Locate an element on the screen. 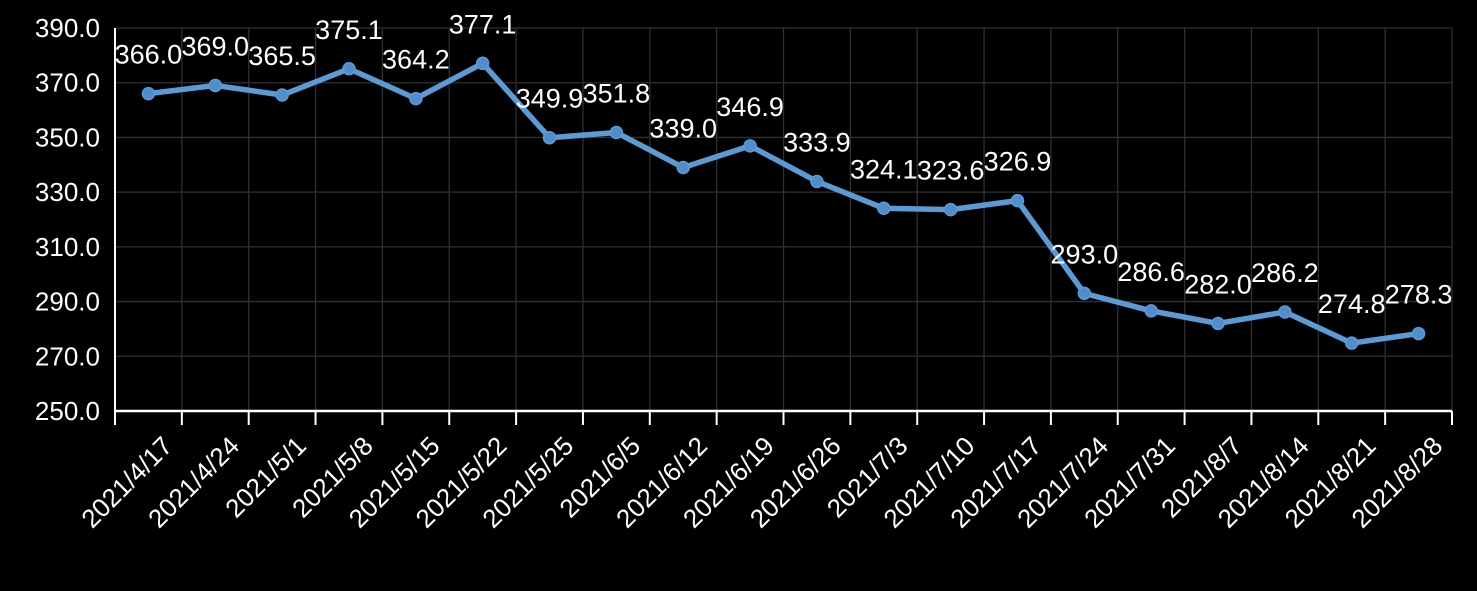 This screenshot has height=591, width=1477. data-point-label: 349.9 is located at coordinates (550, 99).